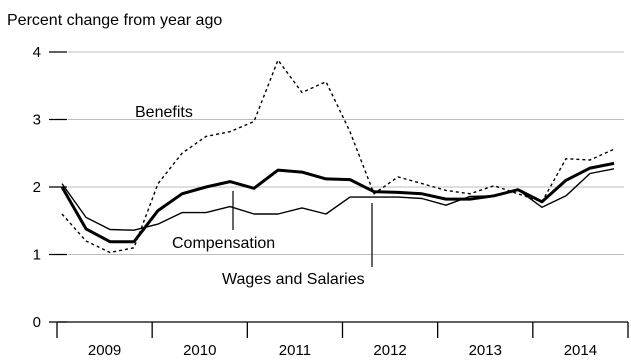 The height and width of the screenshot is (360, 631). Describe the element at coordinates (37, 255) in the screenshot. I see `y-tick-label-1: 1` at that location.